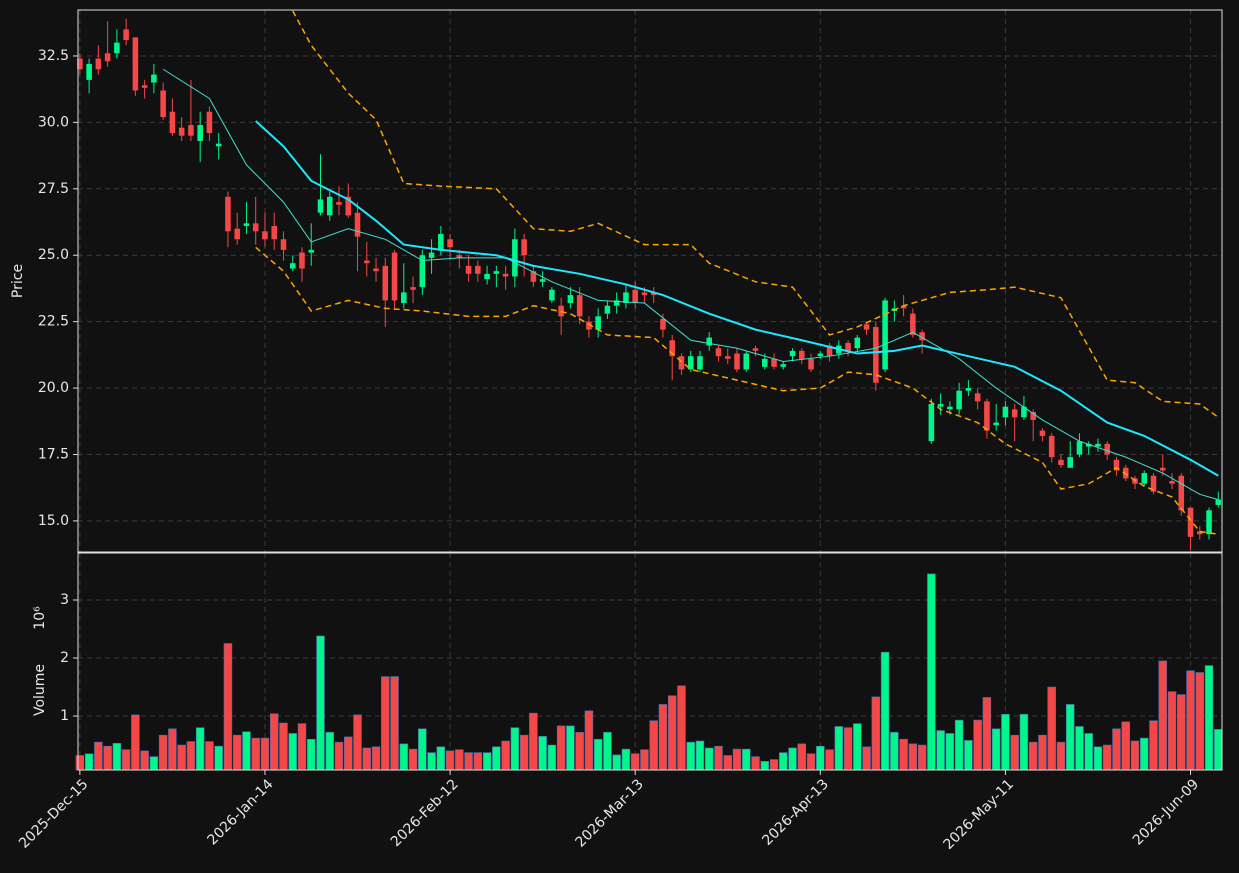 The image size is (1239, 873). I want to click on y-tick-label: 15.0, so click(53, 521).